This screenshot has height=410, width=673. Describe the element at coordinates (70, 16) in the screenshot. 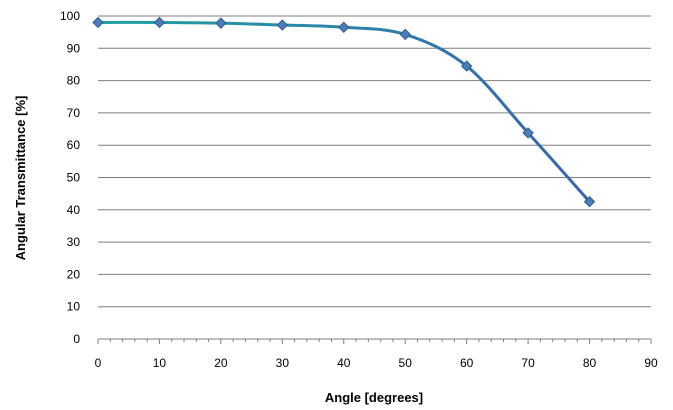

I see `y-tick-label-100: 100` at that location.